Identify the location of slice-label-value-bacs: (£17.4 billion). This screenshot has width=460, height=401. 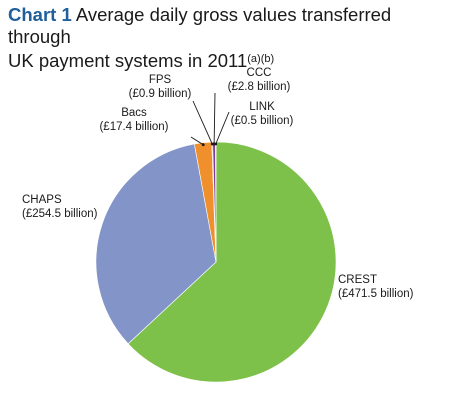
(133, 127).